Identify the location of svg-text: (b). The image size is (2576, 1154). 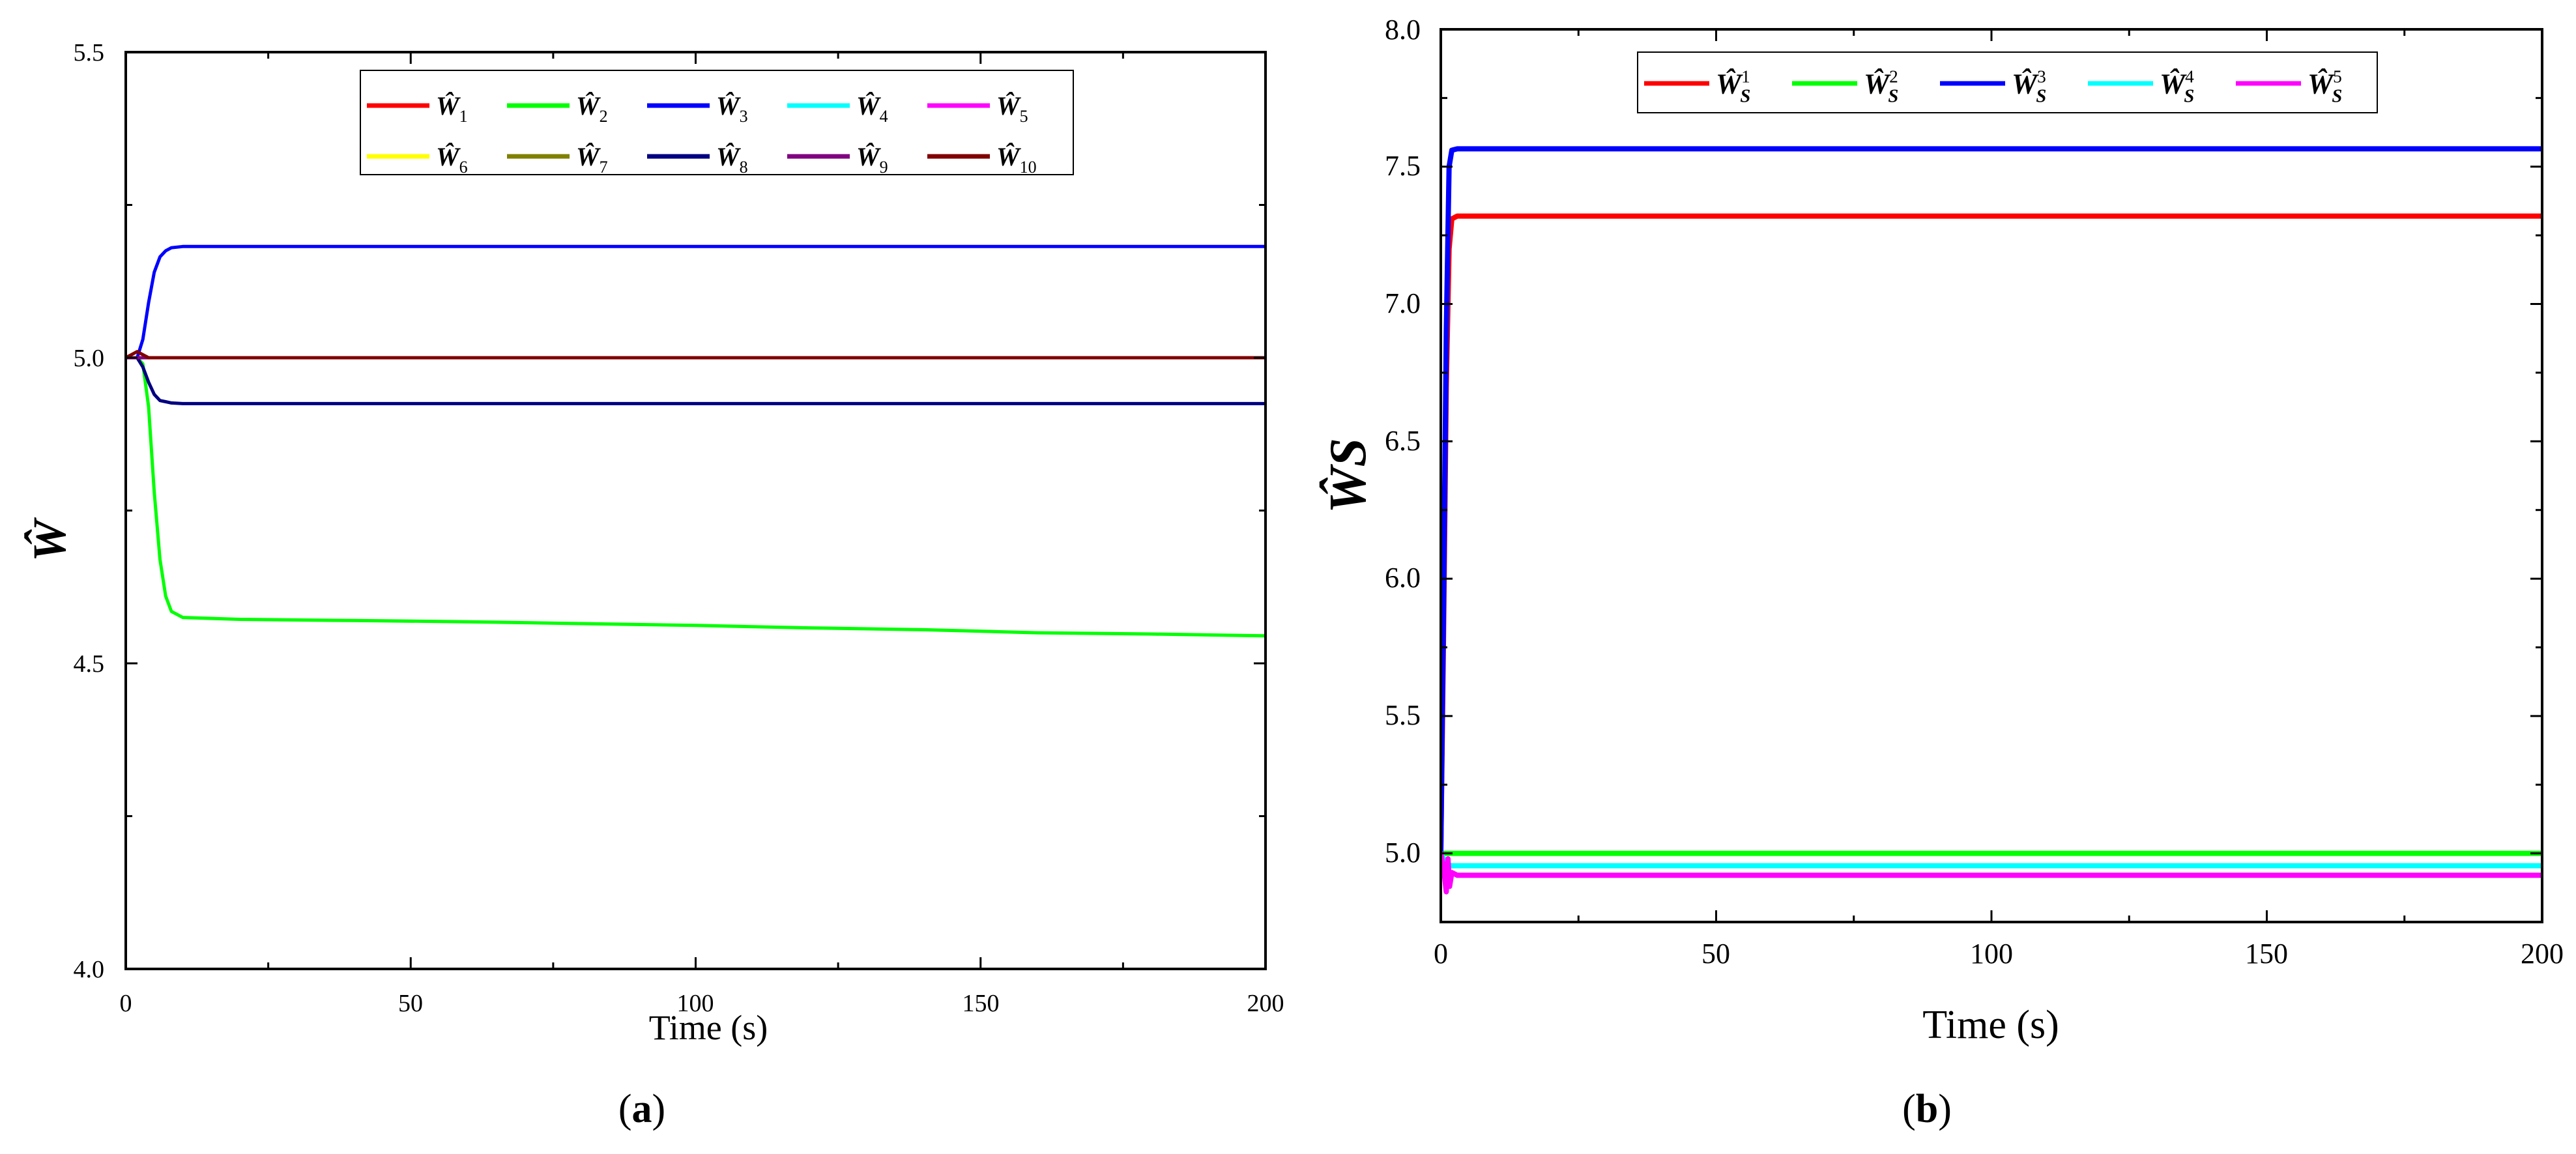
(1927, 1109).